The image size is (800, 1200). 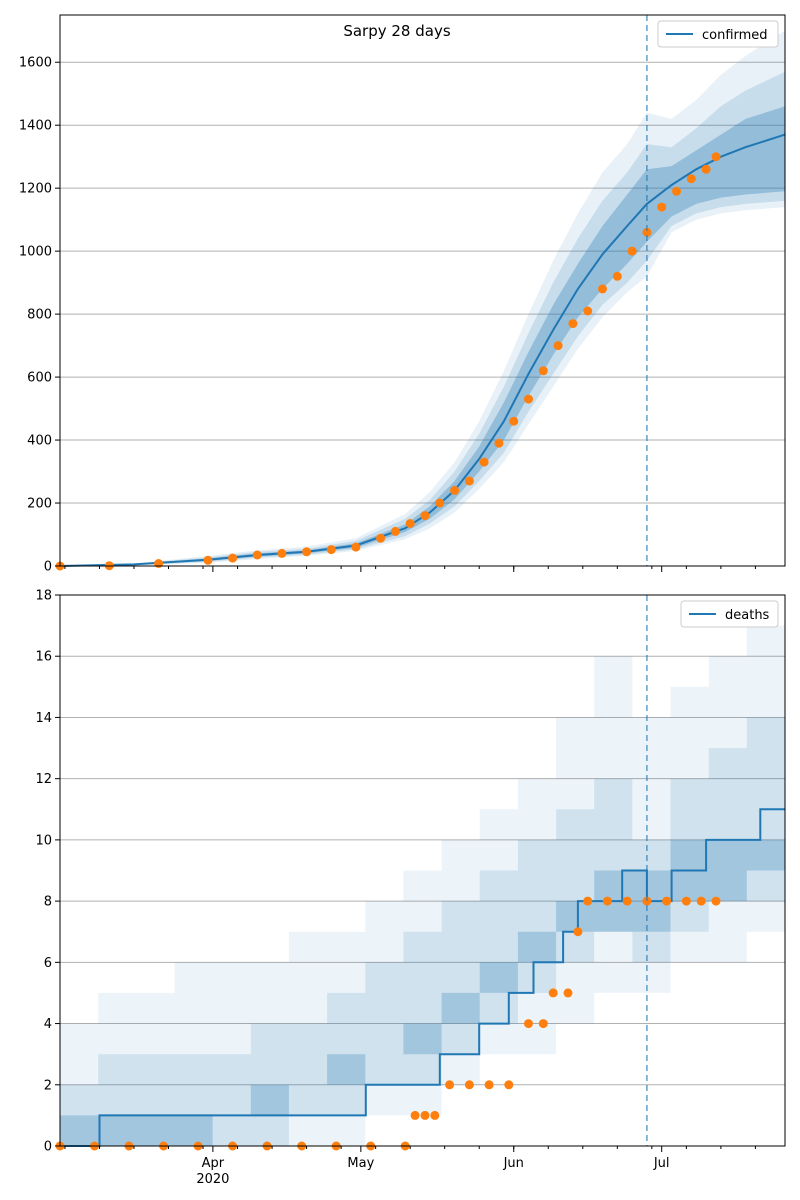 What do you see at coordinates (39, 504) in the screenshot?
I see `confirmed-y-tick-label: 200` at bounding box center [39, 504].